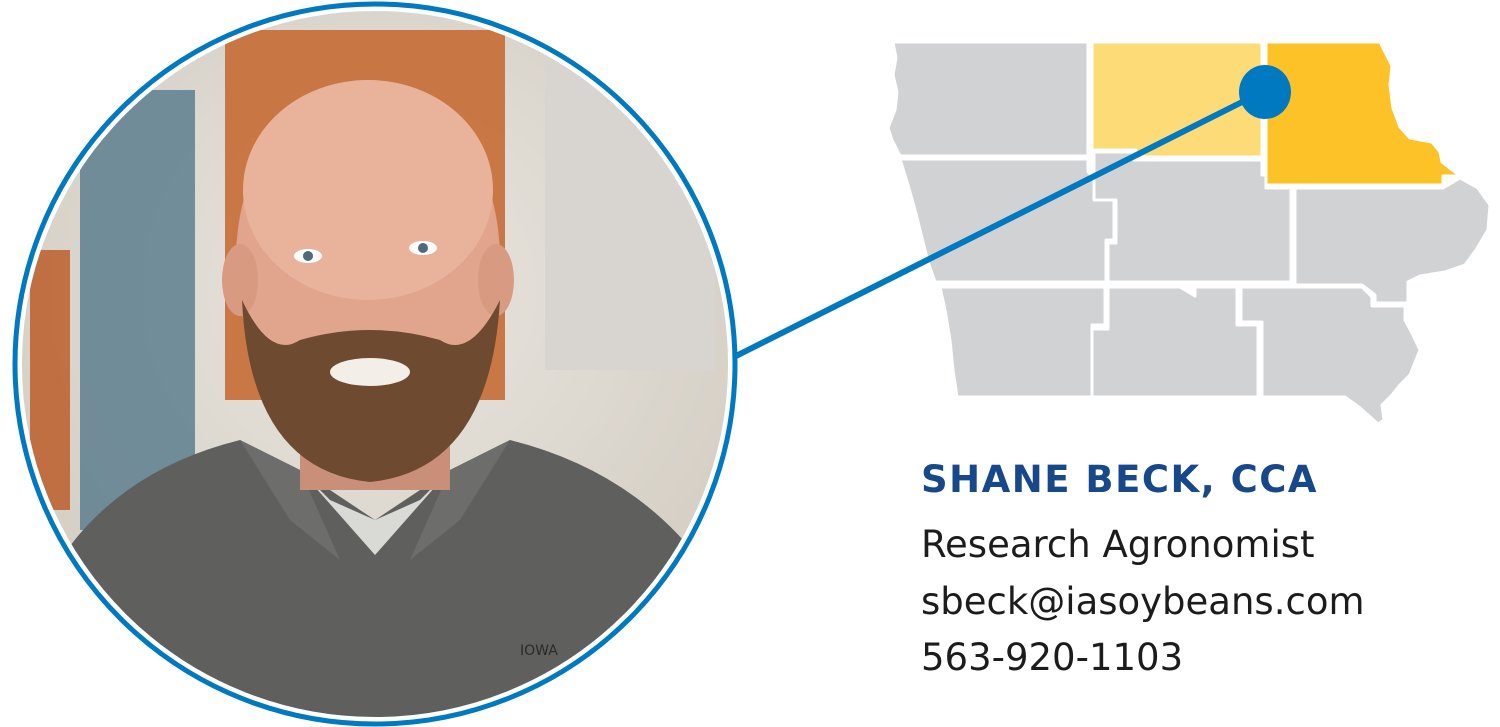  What do you see at coordinates (1118, 544) in the screenshot?
I see `job-title: Research Agronomist` at bounding box center [1118, 544].